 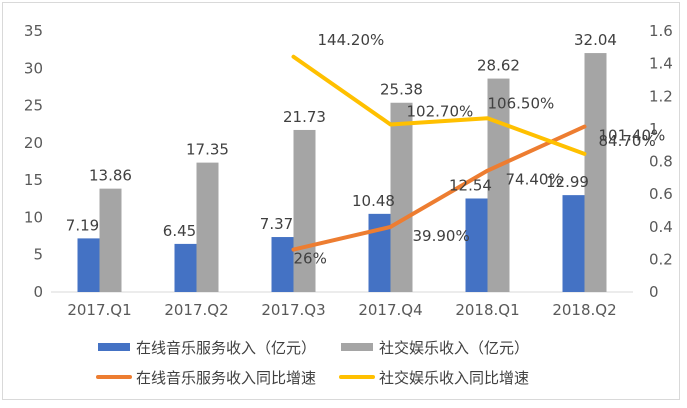 I want to click on y-left-tick-label: 25, so click(x=33, y=106).